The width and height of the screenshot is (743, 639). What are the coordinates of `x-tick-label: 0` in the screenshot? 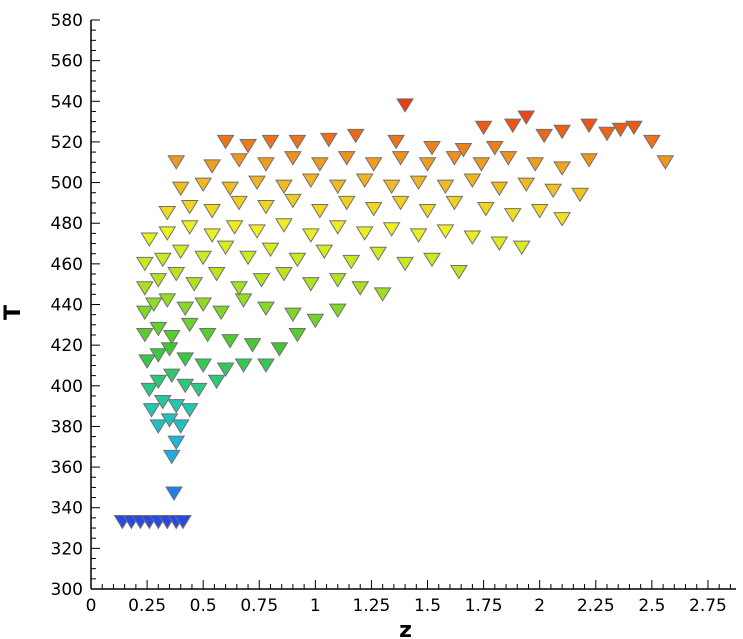 It's located at (91, 606).